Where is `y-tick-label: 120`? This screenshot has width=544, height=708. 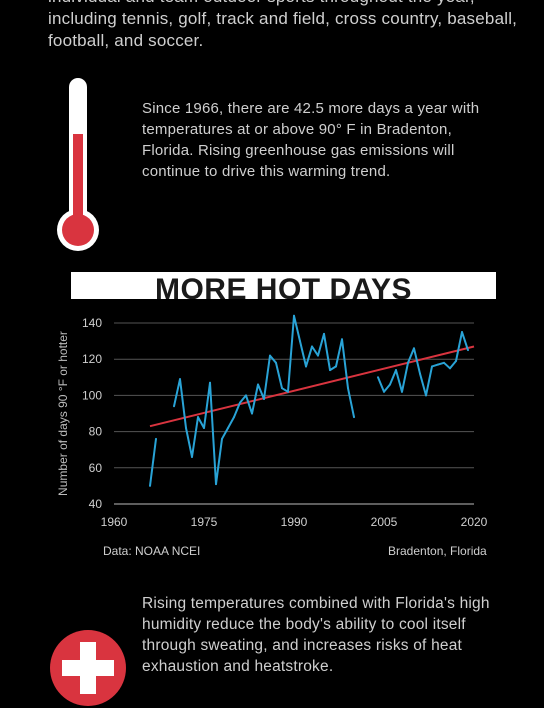
y-tick-label: 120 is located at coordinates (92, 359).